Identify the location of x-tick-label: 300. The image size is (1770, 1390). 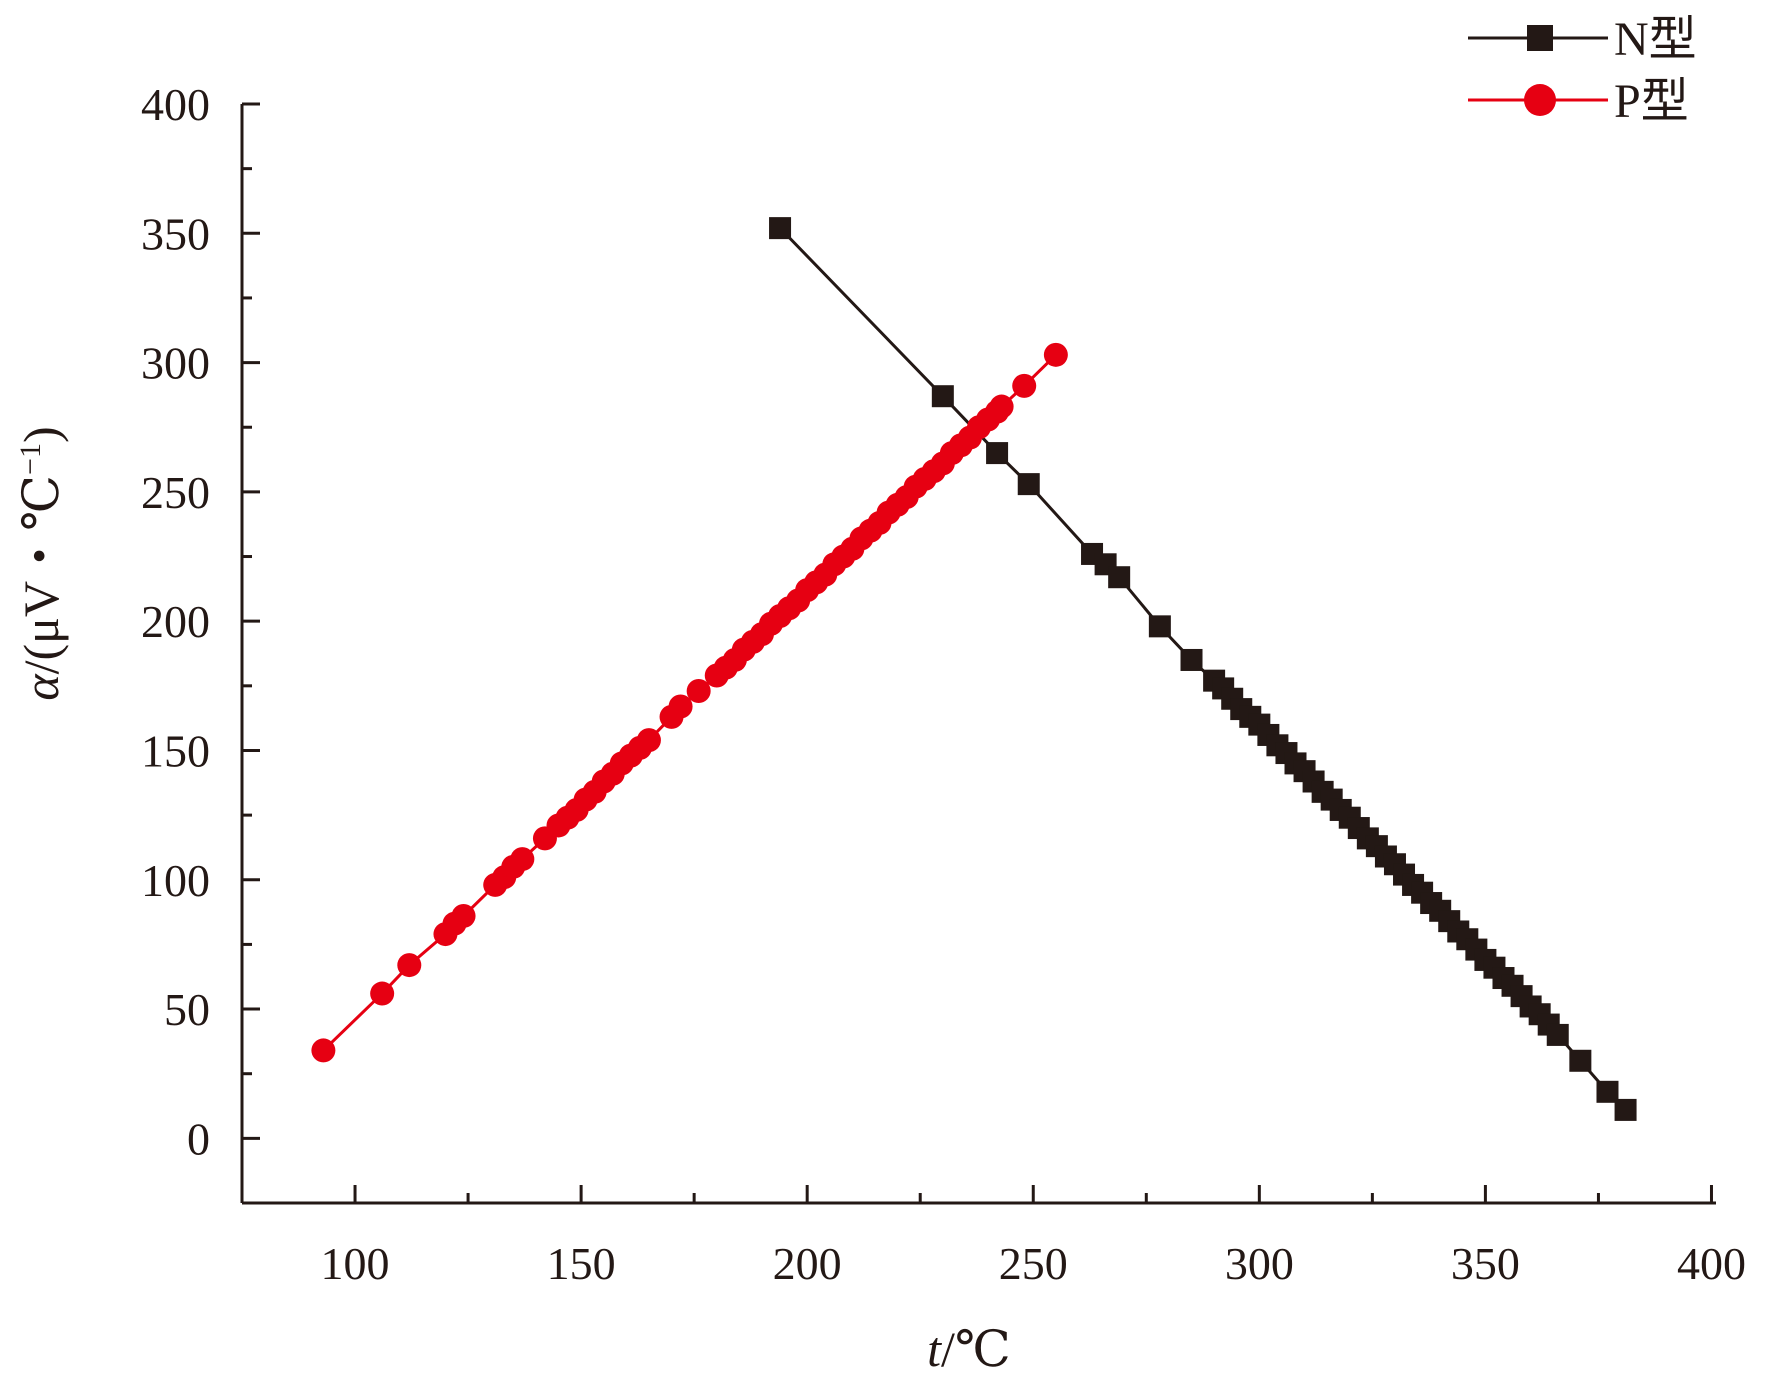
(1259, 1263).